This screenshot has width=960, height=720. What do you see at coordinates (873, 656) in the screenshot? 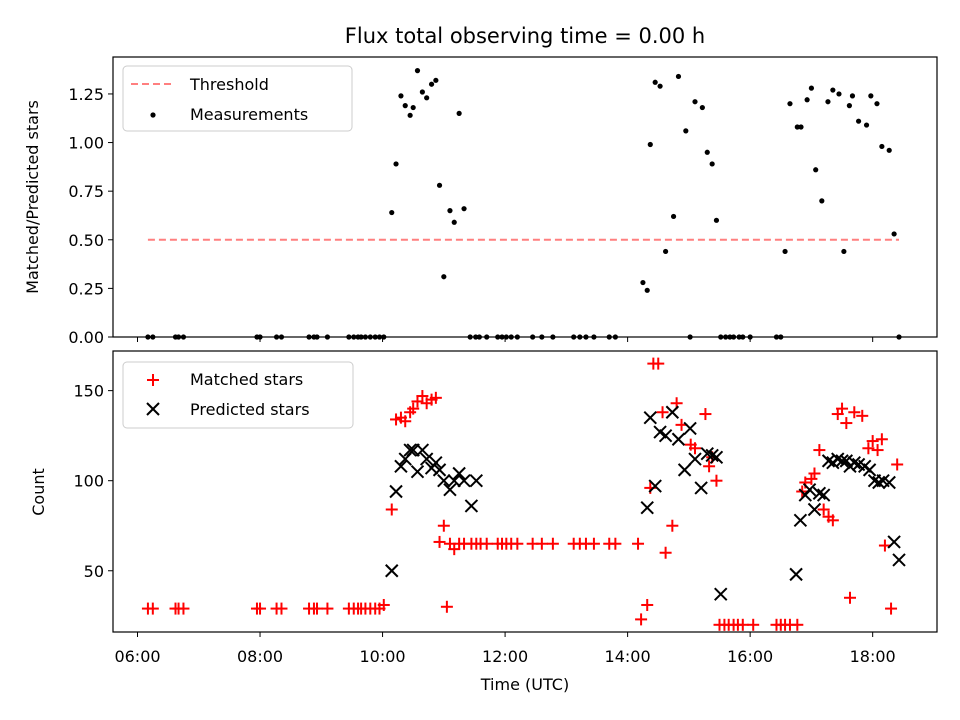
I see `bottom-x-tick-label: 18:00` at bounding box center [873, 656].